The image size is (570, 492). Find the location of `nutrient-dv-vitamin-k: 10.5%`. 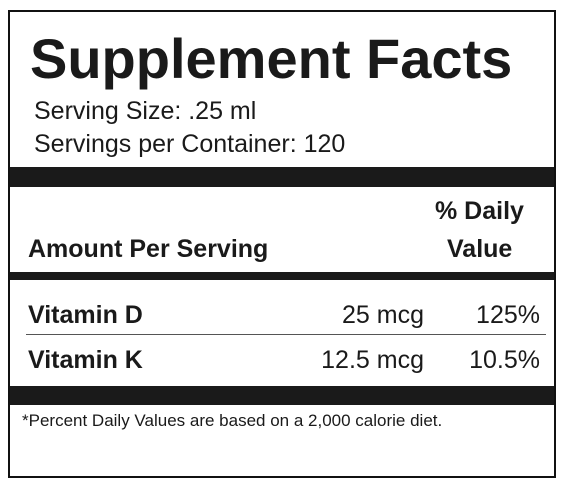

nutrient-dv-vitamin-k: 10.5% is located at coordinates (504, 360).